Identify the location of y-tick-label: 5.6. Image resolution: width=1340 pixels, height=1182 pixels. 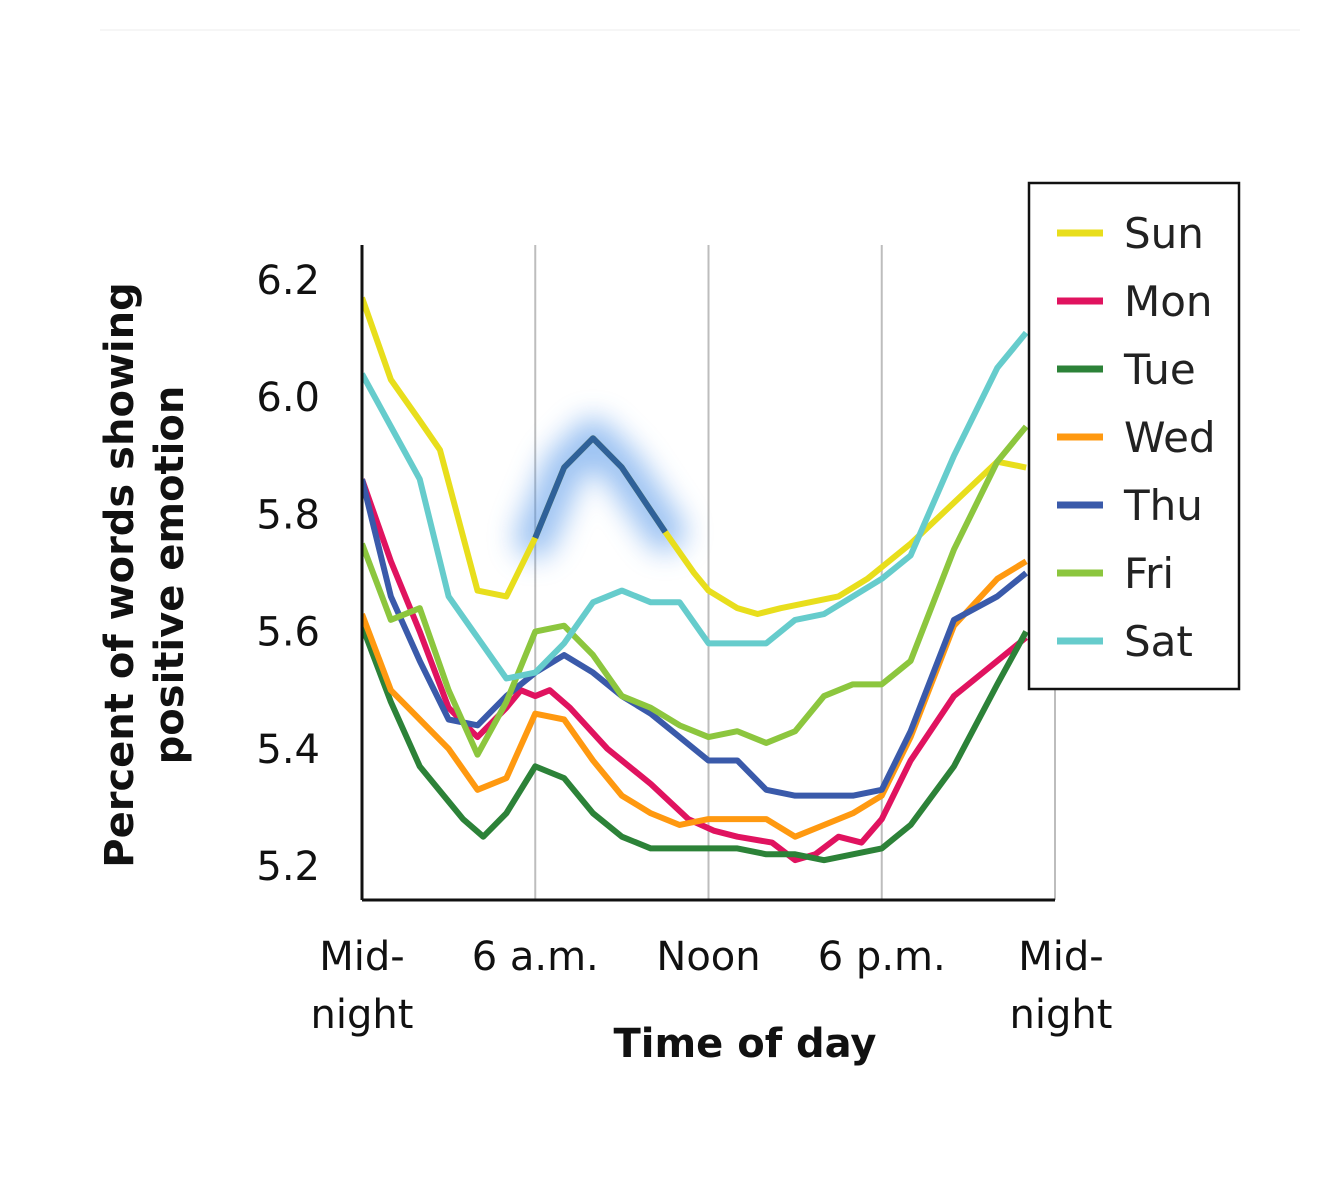
(288, 633).